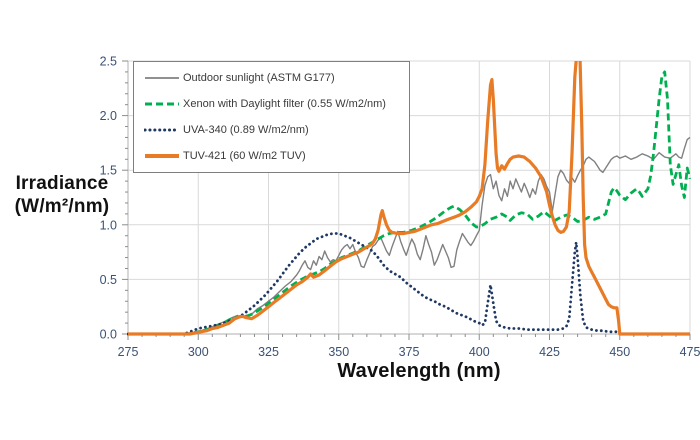 The height and width of the screenshot is (440, 700). What do you see at coordinates (259, 78) in the screenshot?
I see `legend-label-outdoor-sunlight: Outdoor sunlight (ASTM G177)` at bounding box center [259, 78].